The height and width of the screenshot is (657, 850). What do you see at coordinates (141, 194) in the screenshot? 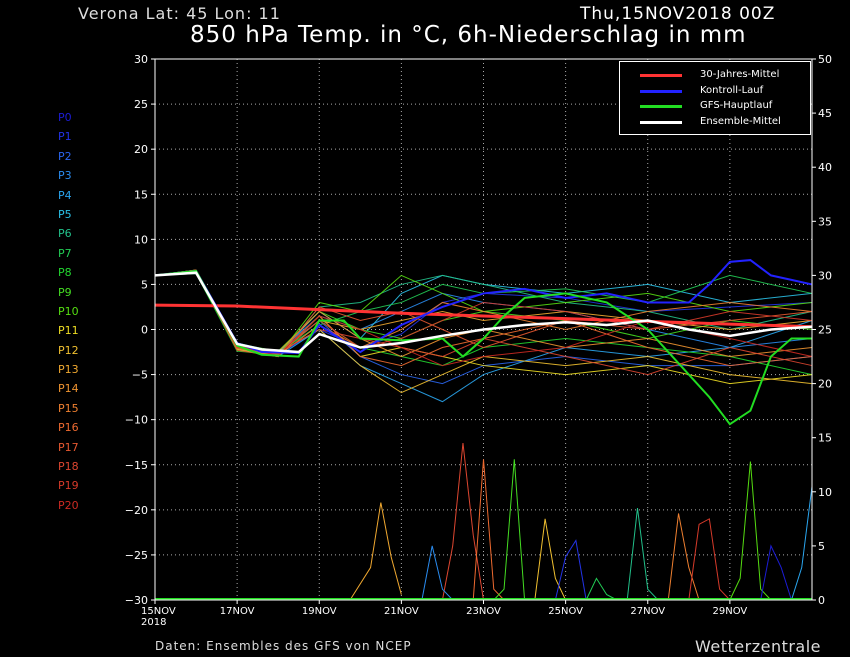
I see `y-left-tick-label: 15` at bounding box center [141, 194].